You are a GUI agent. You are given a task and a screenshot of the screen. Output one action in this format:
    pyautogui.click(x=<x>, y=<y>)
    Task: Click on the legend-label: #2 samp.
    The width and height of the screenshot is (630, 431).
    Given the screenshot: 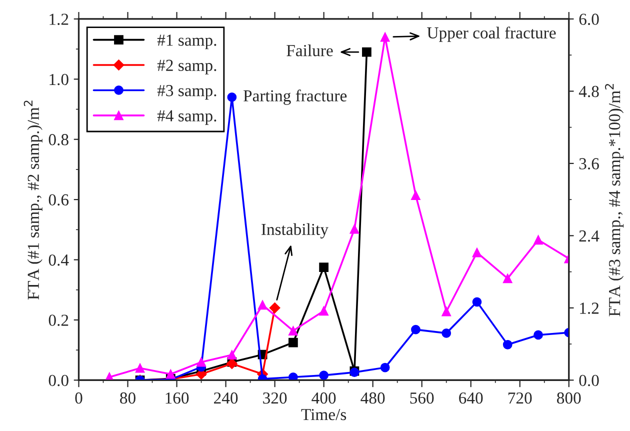 What is the action you would take?
    pyautogui.click(x=186, y=67)
    